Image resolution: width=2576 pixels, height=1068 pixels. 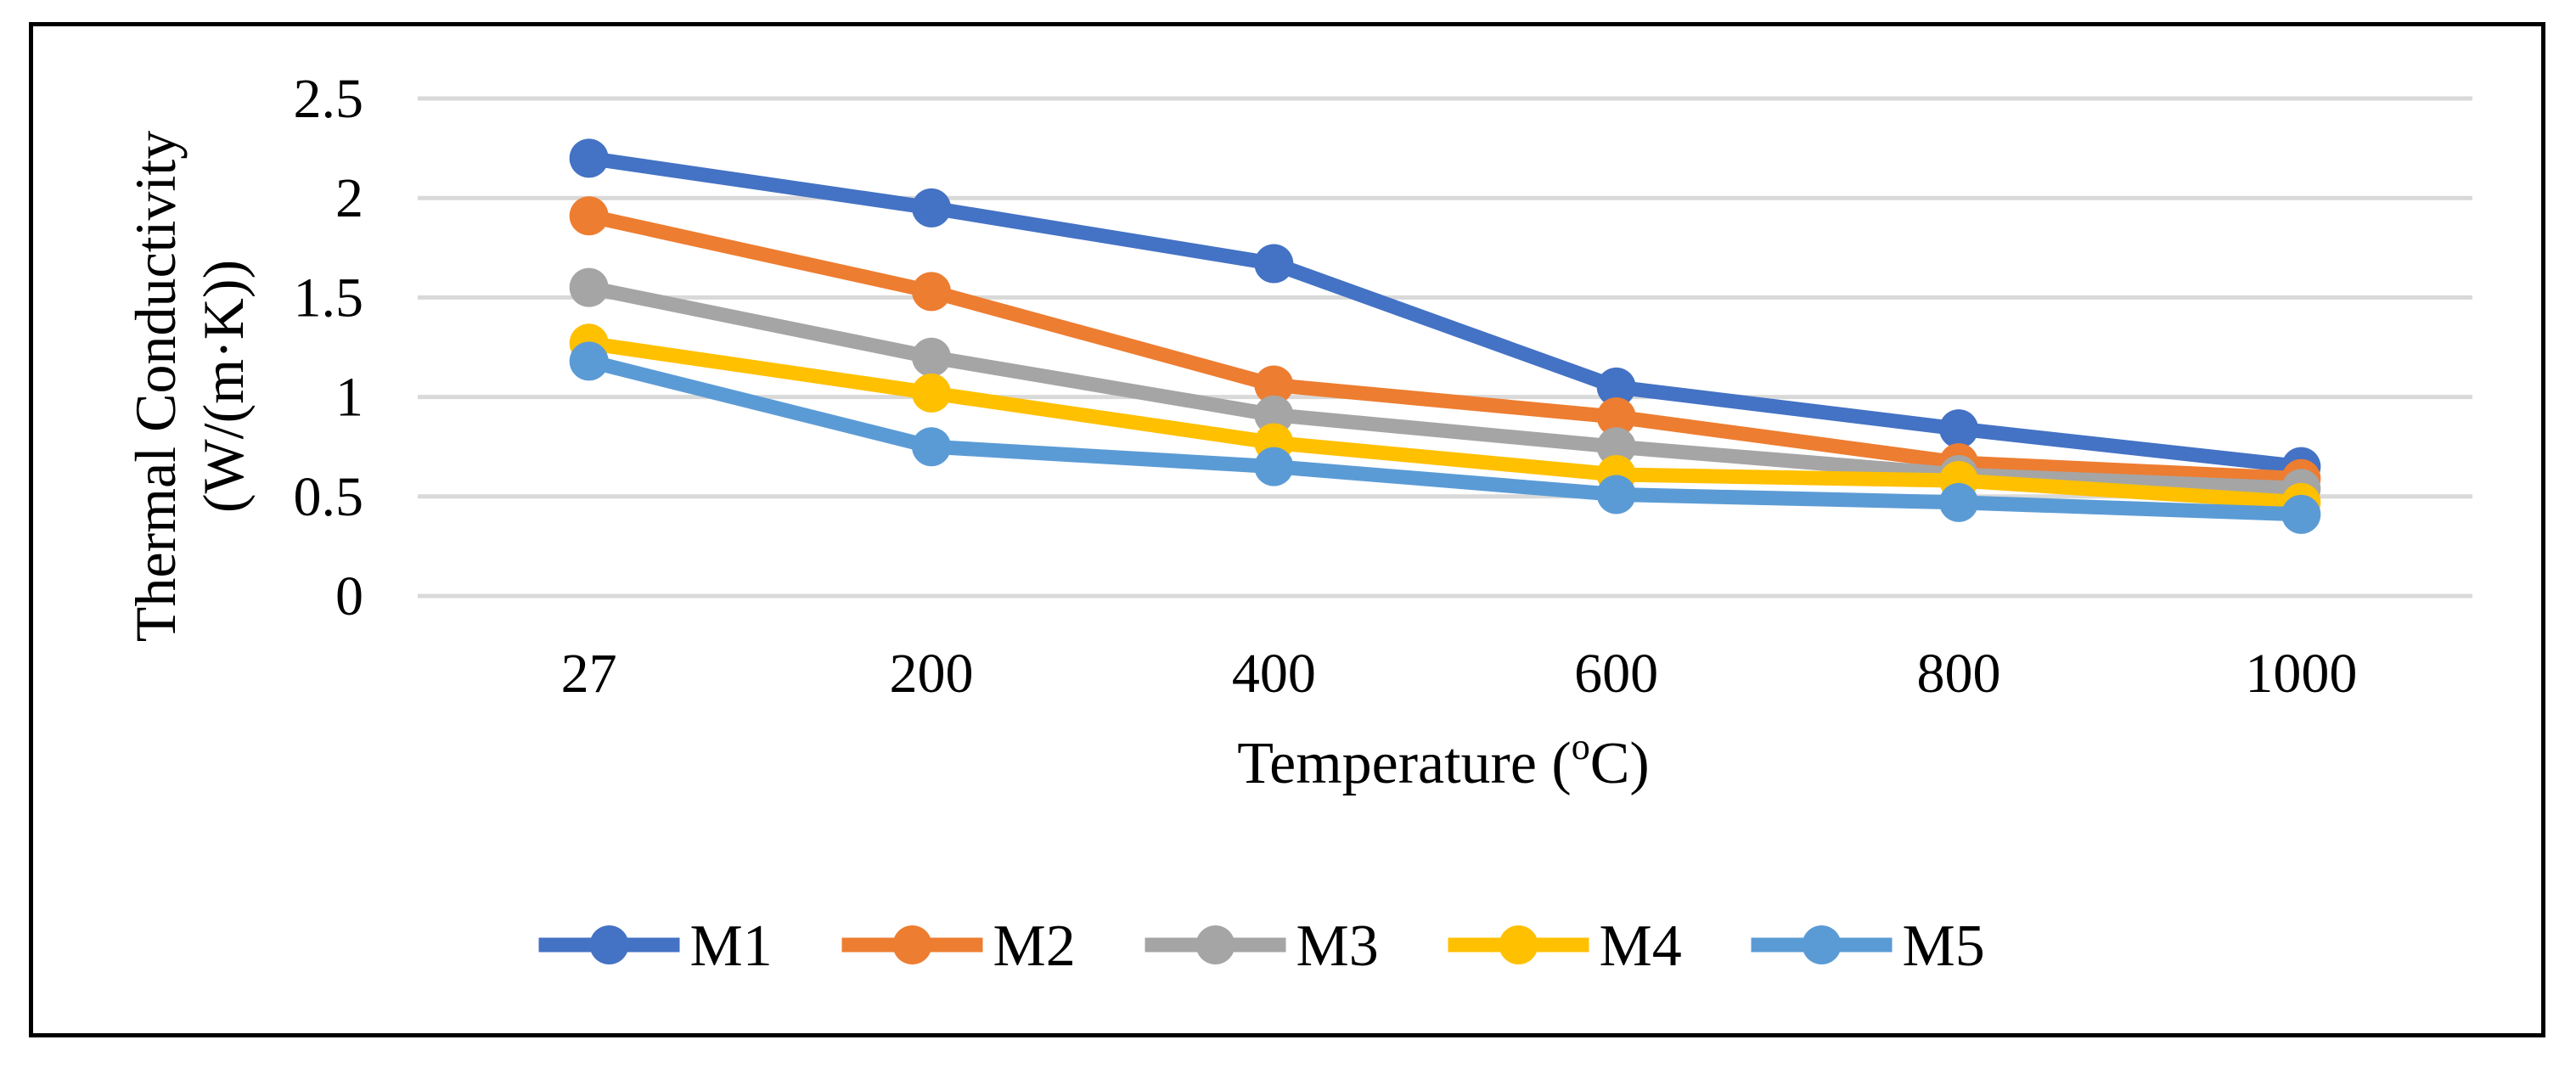 I want to click on y-tick-label: 0.5, so click(x=329, y=497).